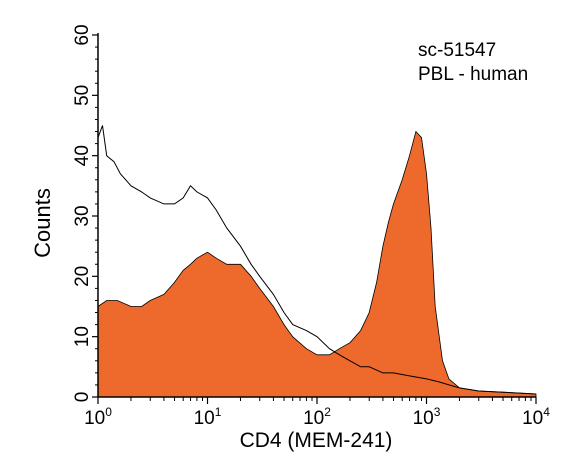 The height and width of the screenshot is (475, 569). I want to click on x-axis-label: CD4 (MEM-241), so click(316, 440).